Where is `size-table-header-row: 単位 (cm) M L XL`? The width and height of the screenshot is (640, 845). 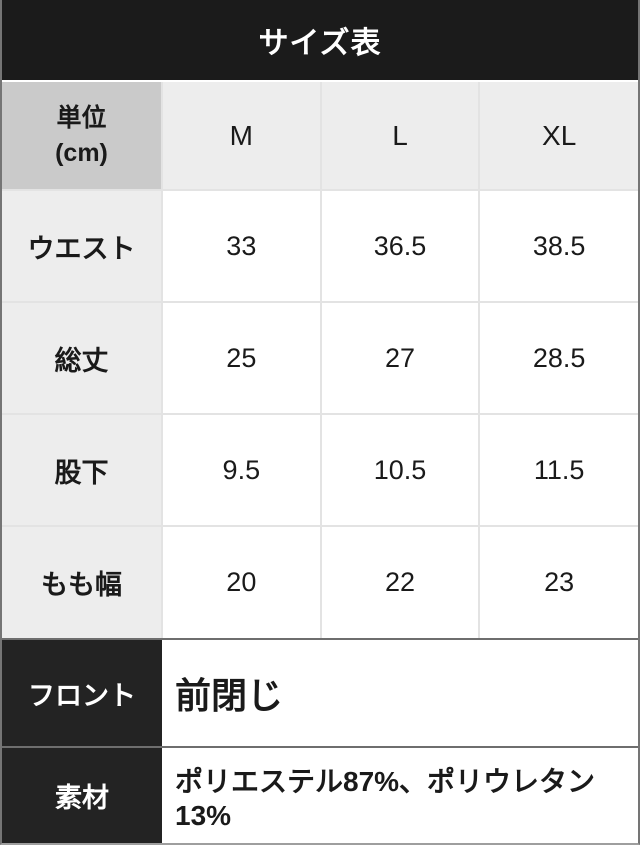
size-table-header-row: 単位 (cm) M L XL is located at coordinates (320, 136).